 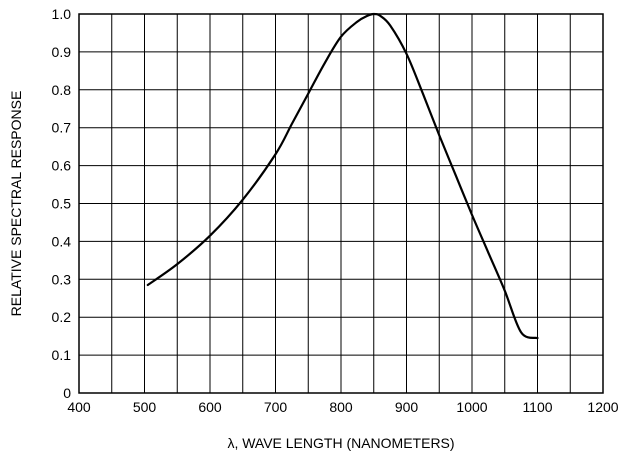 What do you see at coordinates (62, 279) in the screenshot?
I see `y-tick-label: 0.3` at bounding box center [62, 279].